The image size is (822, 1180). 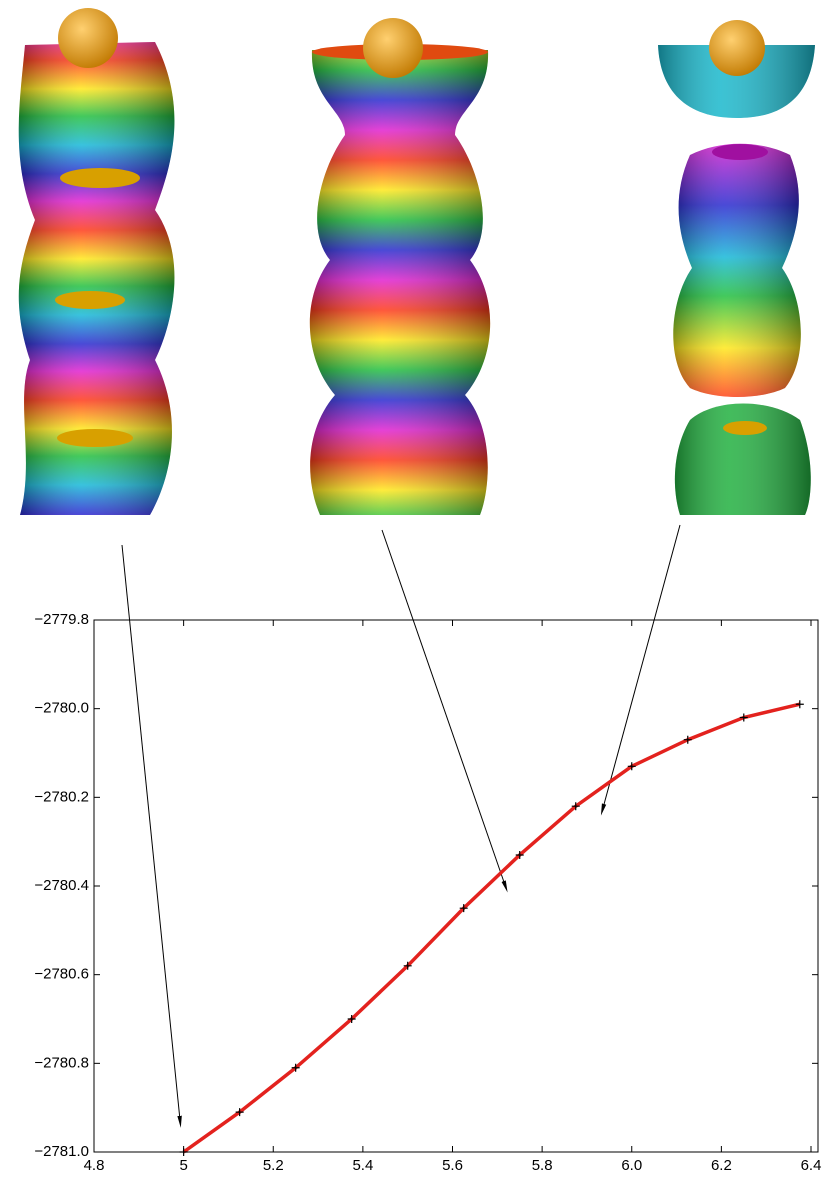 What do you see at coordinates (61, 796) in the screenshot?
I see `y-tick-label: −2780.2` at bounding box center [61, 796].